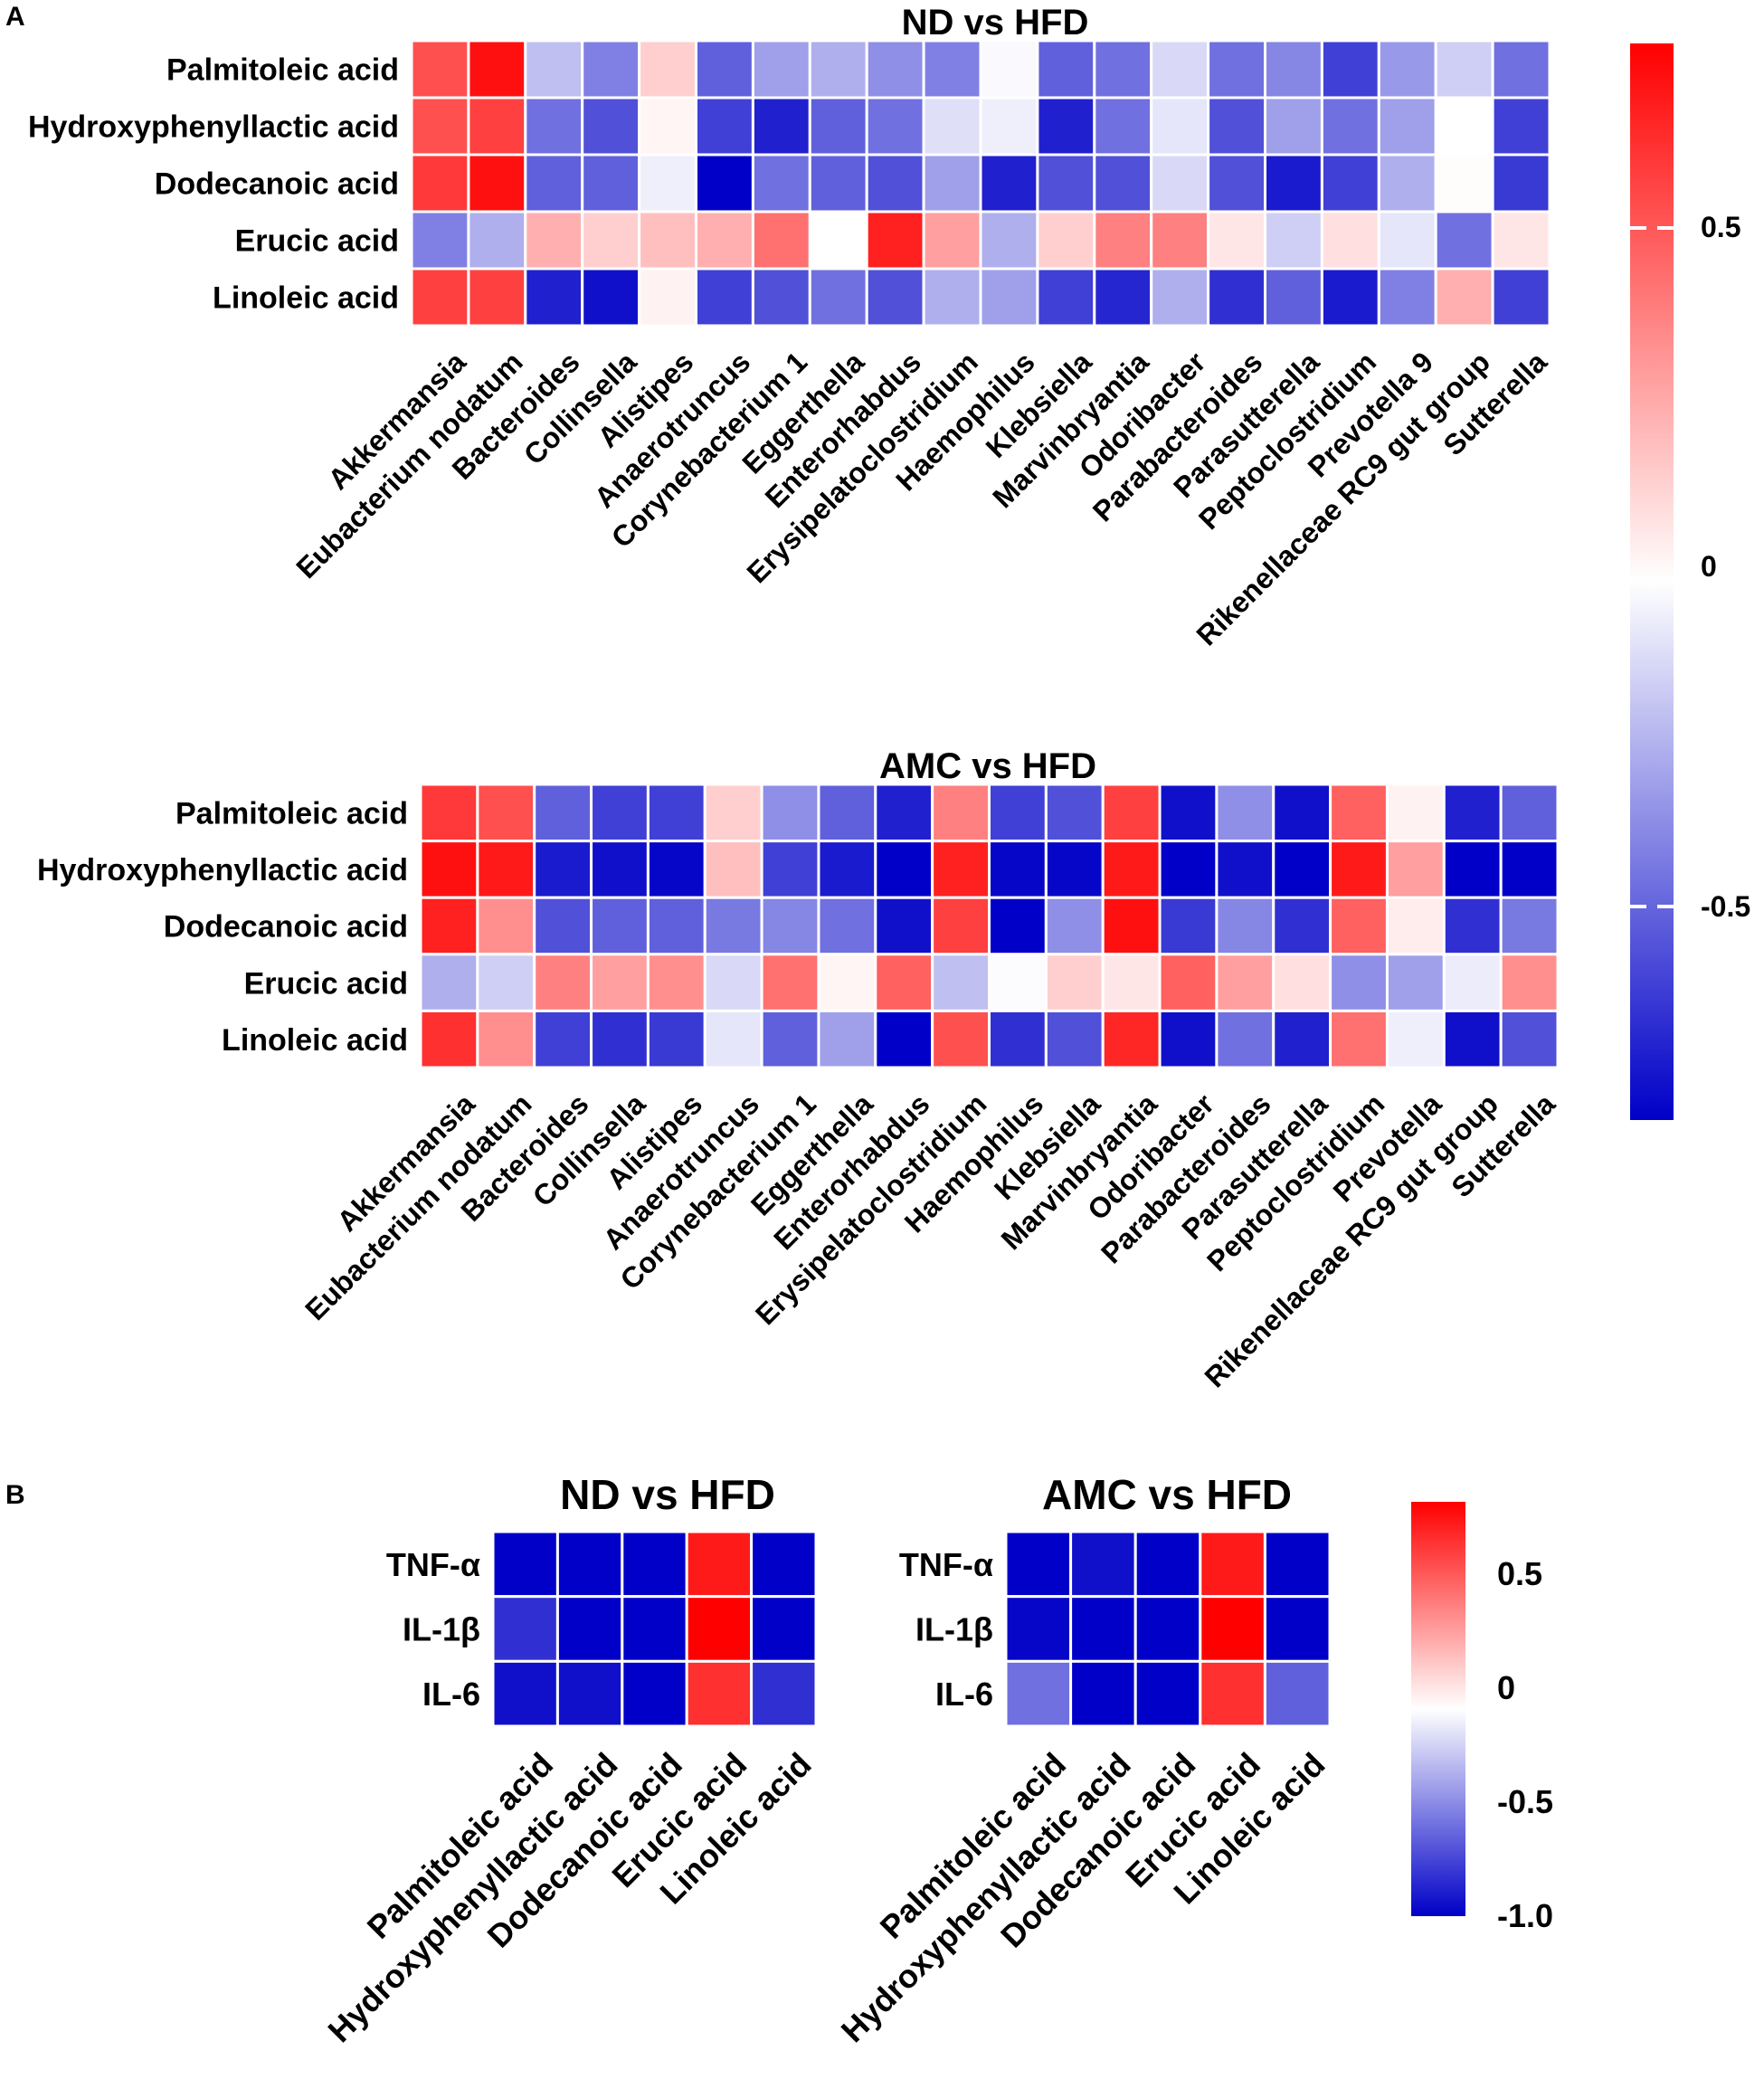  I want to click on colorbar-a: 0.5 0 -0.5, so click(1690, 581).